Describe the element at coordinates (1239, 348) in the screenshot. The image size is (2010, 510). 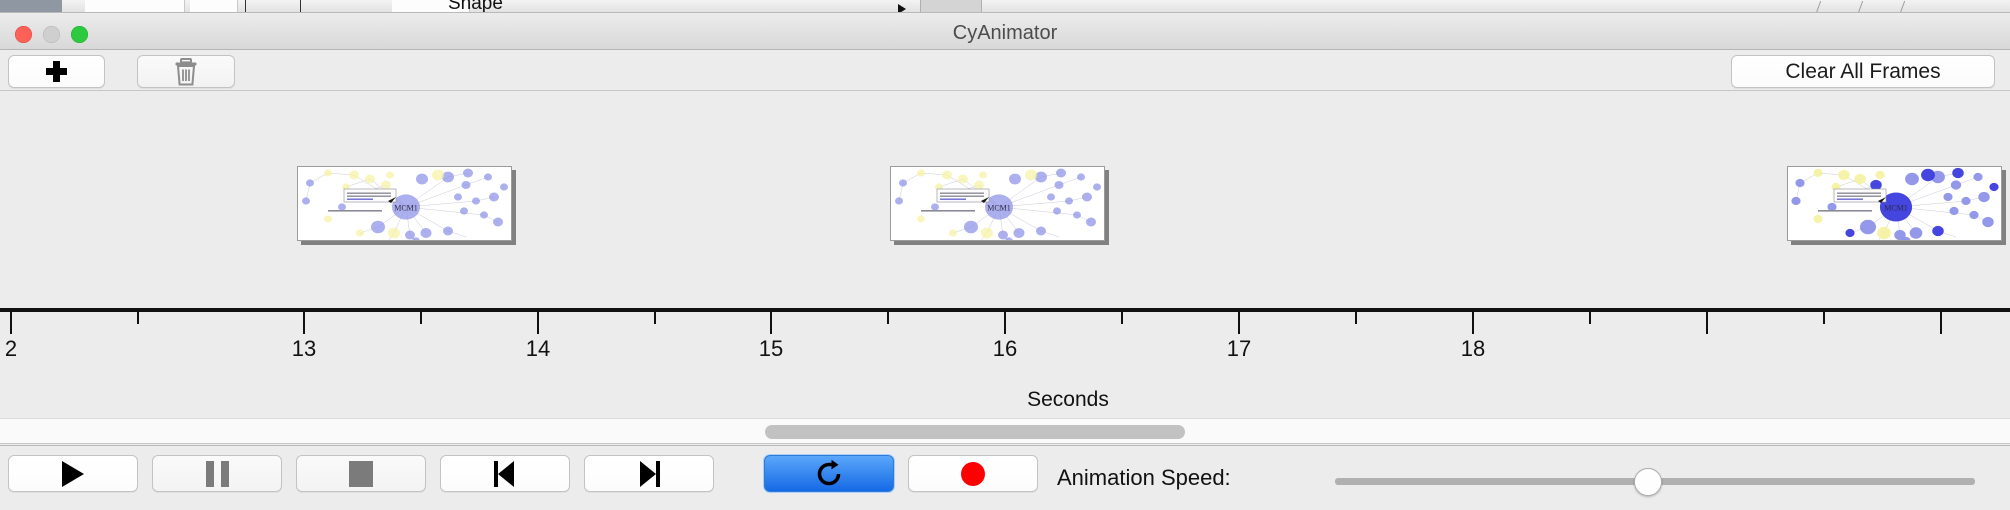
I see `ruler-tick-label: 17` at that location.